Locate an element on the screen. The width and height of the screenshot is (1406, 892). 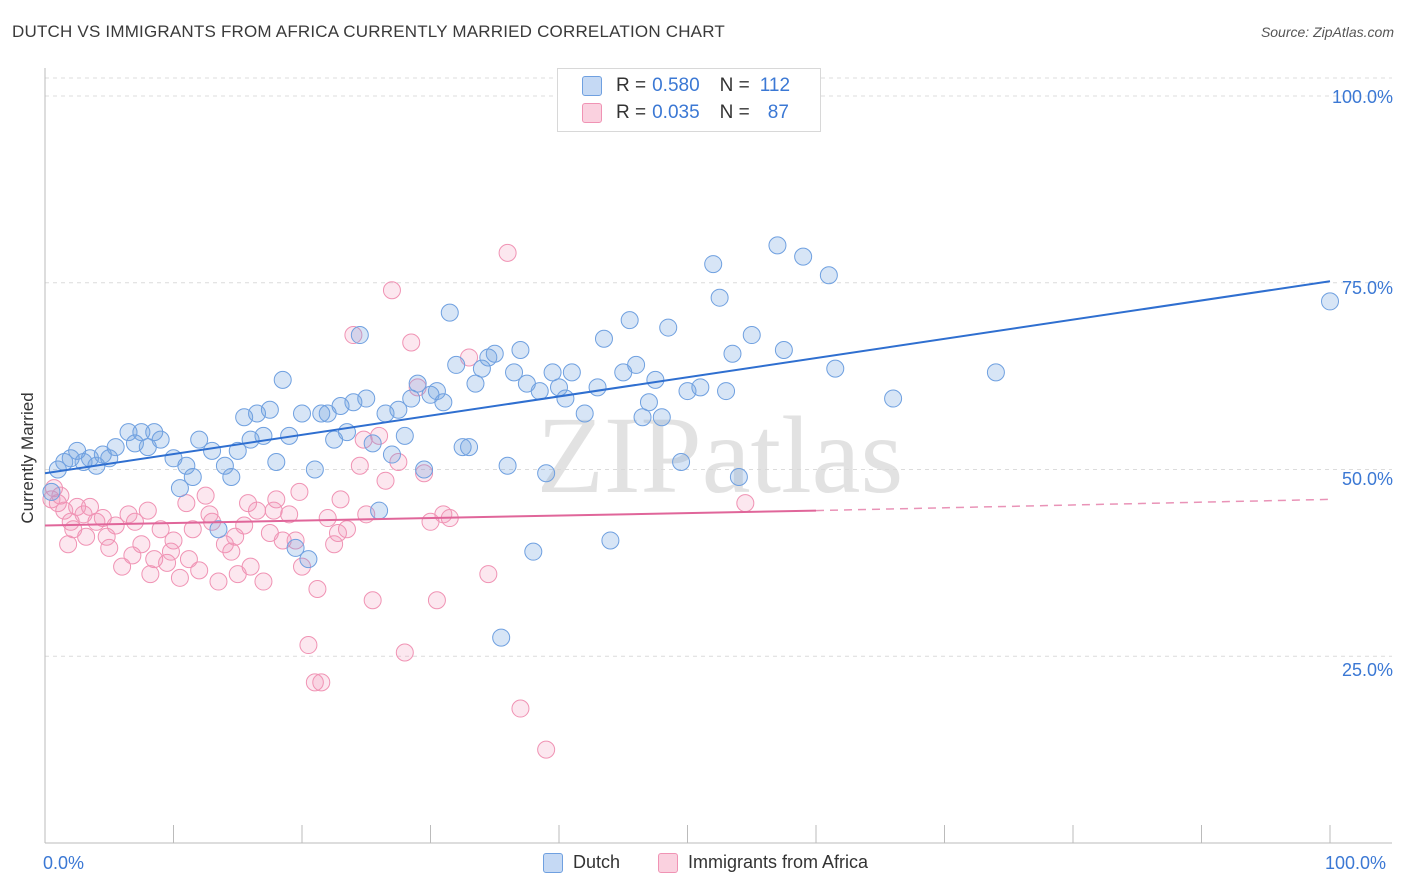
y-axis-label: Currently Married is located at coordinates (27, 458).